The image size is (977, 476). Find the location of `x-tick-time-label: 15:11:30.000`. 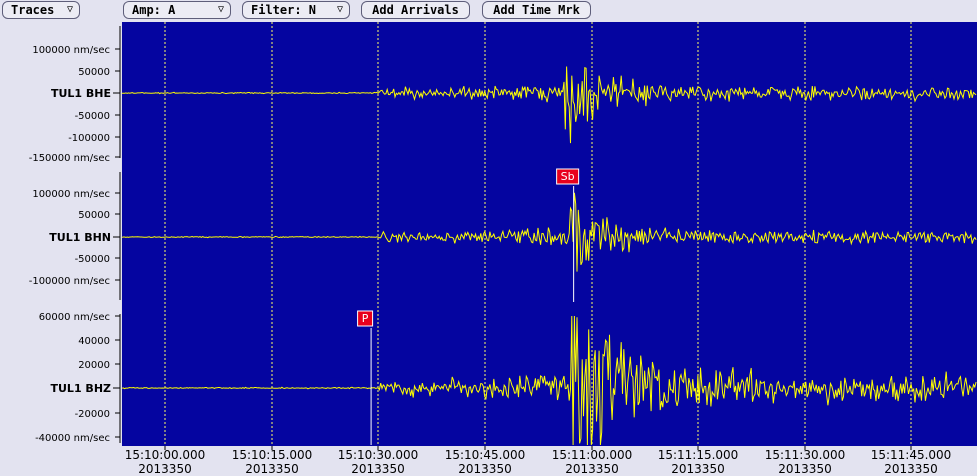

x-tick-time-label: 15:11:30.000 is located at coordinates (805, 455).